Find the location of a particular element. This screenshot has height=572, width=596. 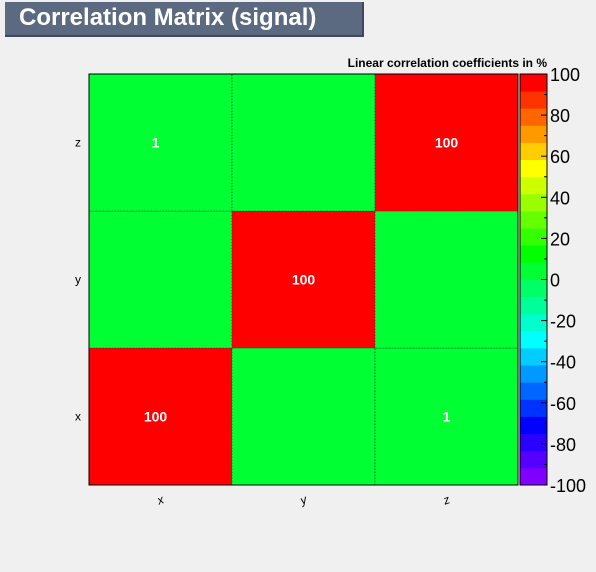

colorbar-tick-label: -80 is located at coordinates (563, 445).